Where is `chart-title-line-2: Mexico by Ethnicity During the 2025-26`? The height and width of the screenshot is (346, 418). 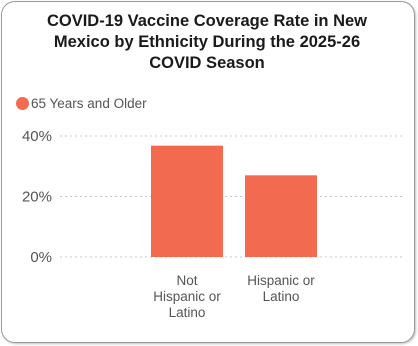
chart-title-line-2: Mexico by Ethnicity During the 2025-26 is located at coordinates (207, 42).